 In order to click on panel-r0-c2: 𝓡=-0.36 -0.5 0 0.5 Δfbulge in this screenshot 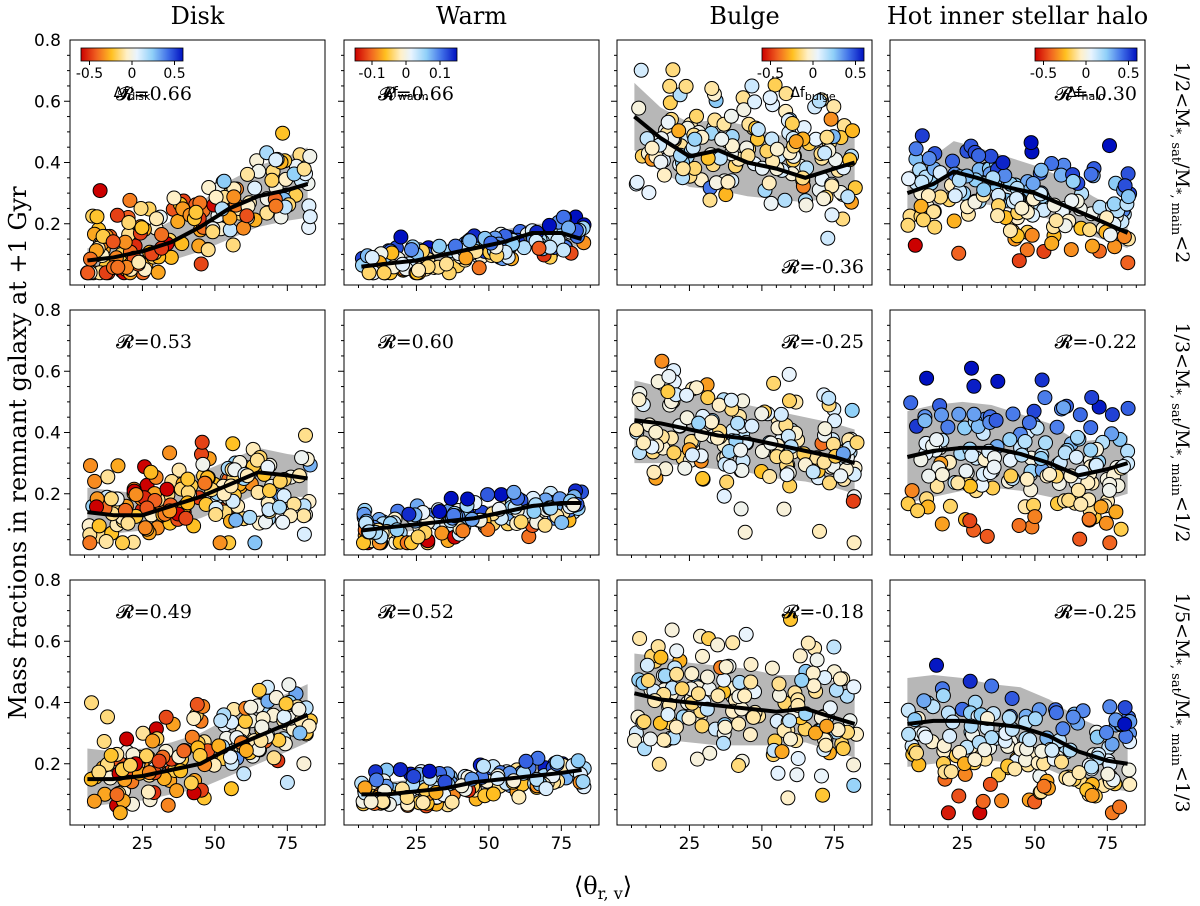, I will do `click(742, 165)`.